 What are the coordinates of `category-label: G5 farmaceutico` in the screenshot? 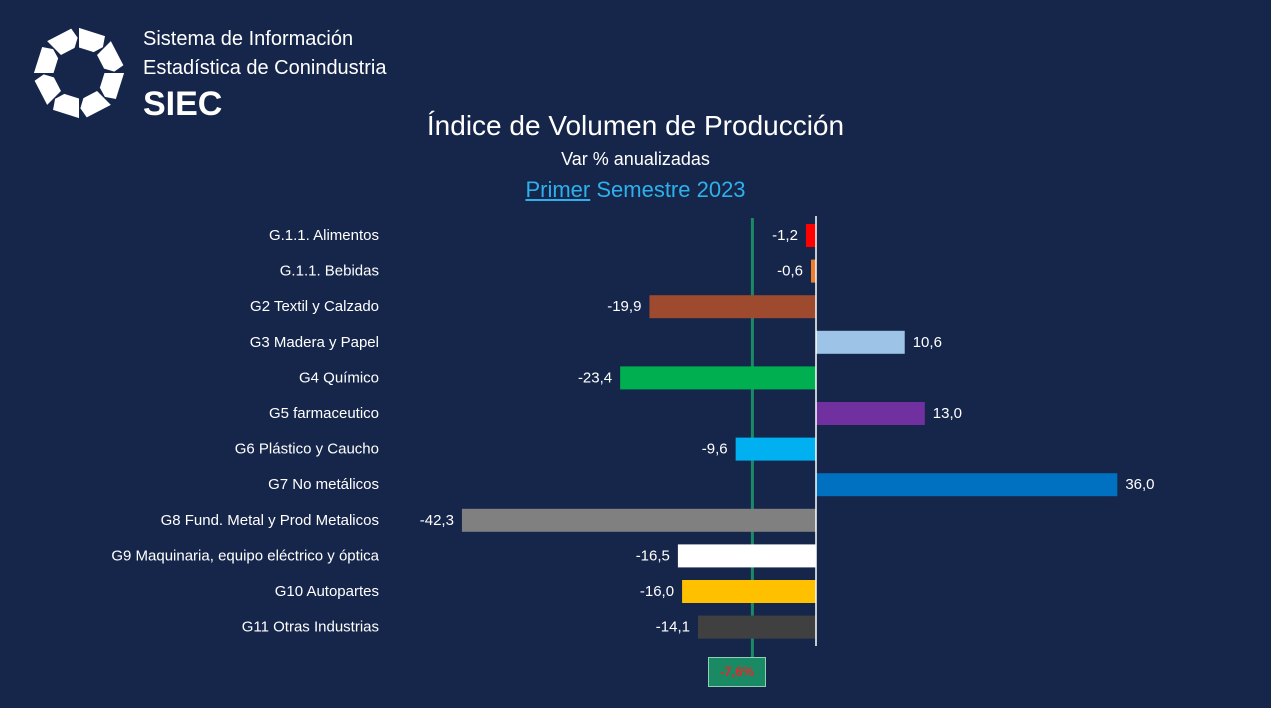 It's located at (324, 413).